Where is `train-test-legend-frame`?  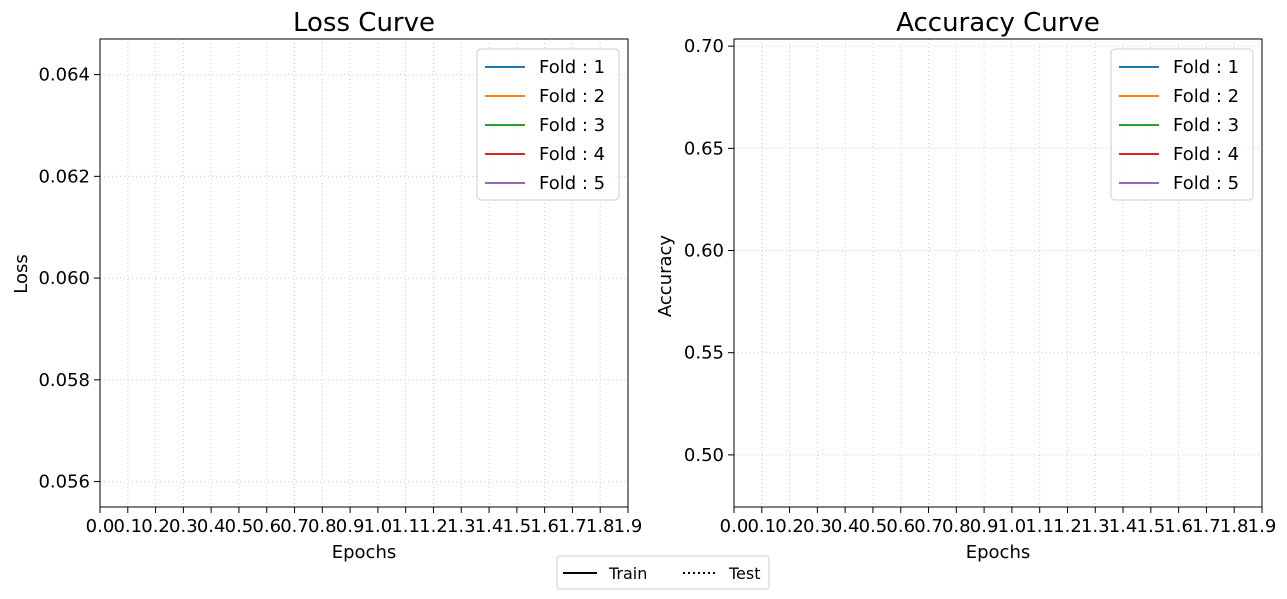
train-test-legend-frame is located at coordinates (663, 572).